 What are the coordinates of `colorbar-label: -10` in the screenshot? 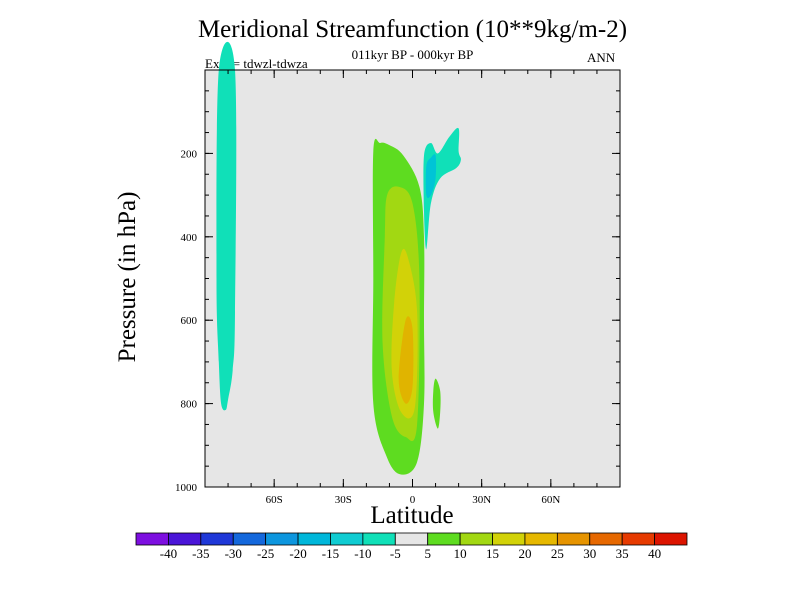 It's located at (362, 553).